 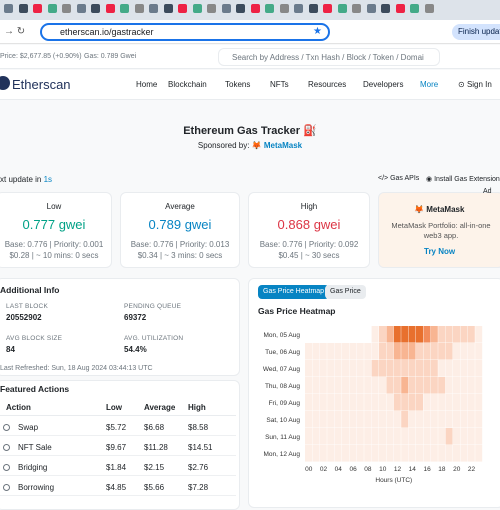 What do you see at coordinates (329, 57) in the screenshot?
I see `search-box` at bounding box center [329, 57].